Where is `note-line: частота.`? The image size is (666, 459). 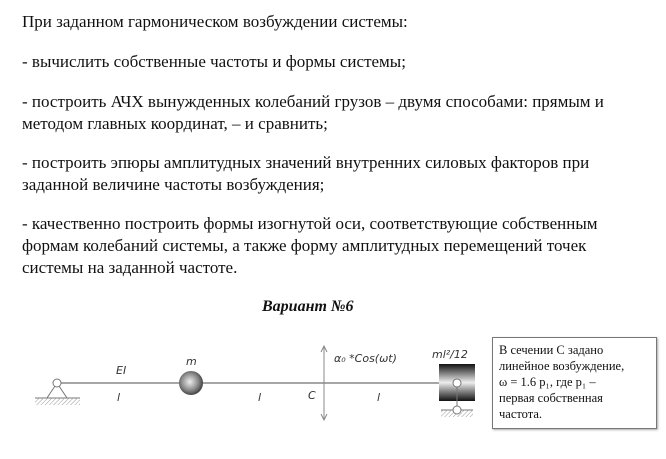
note-line: частота. is located at coordinates (521, 414).